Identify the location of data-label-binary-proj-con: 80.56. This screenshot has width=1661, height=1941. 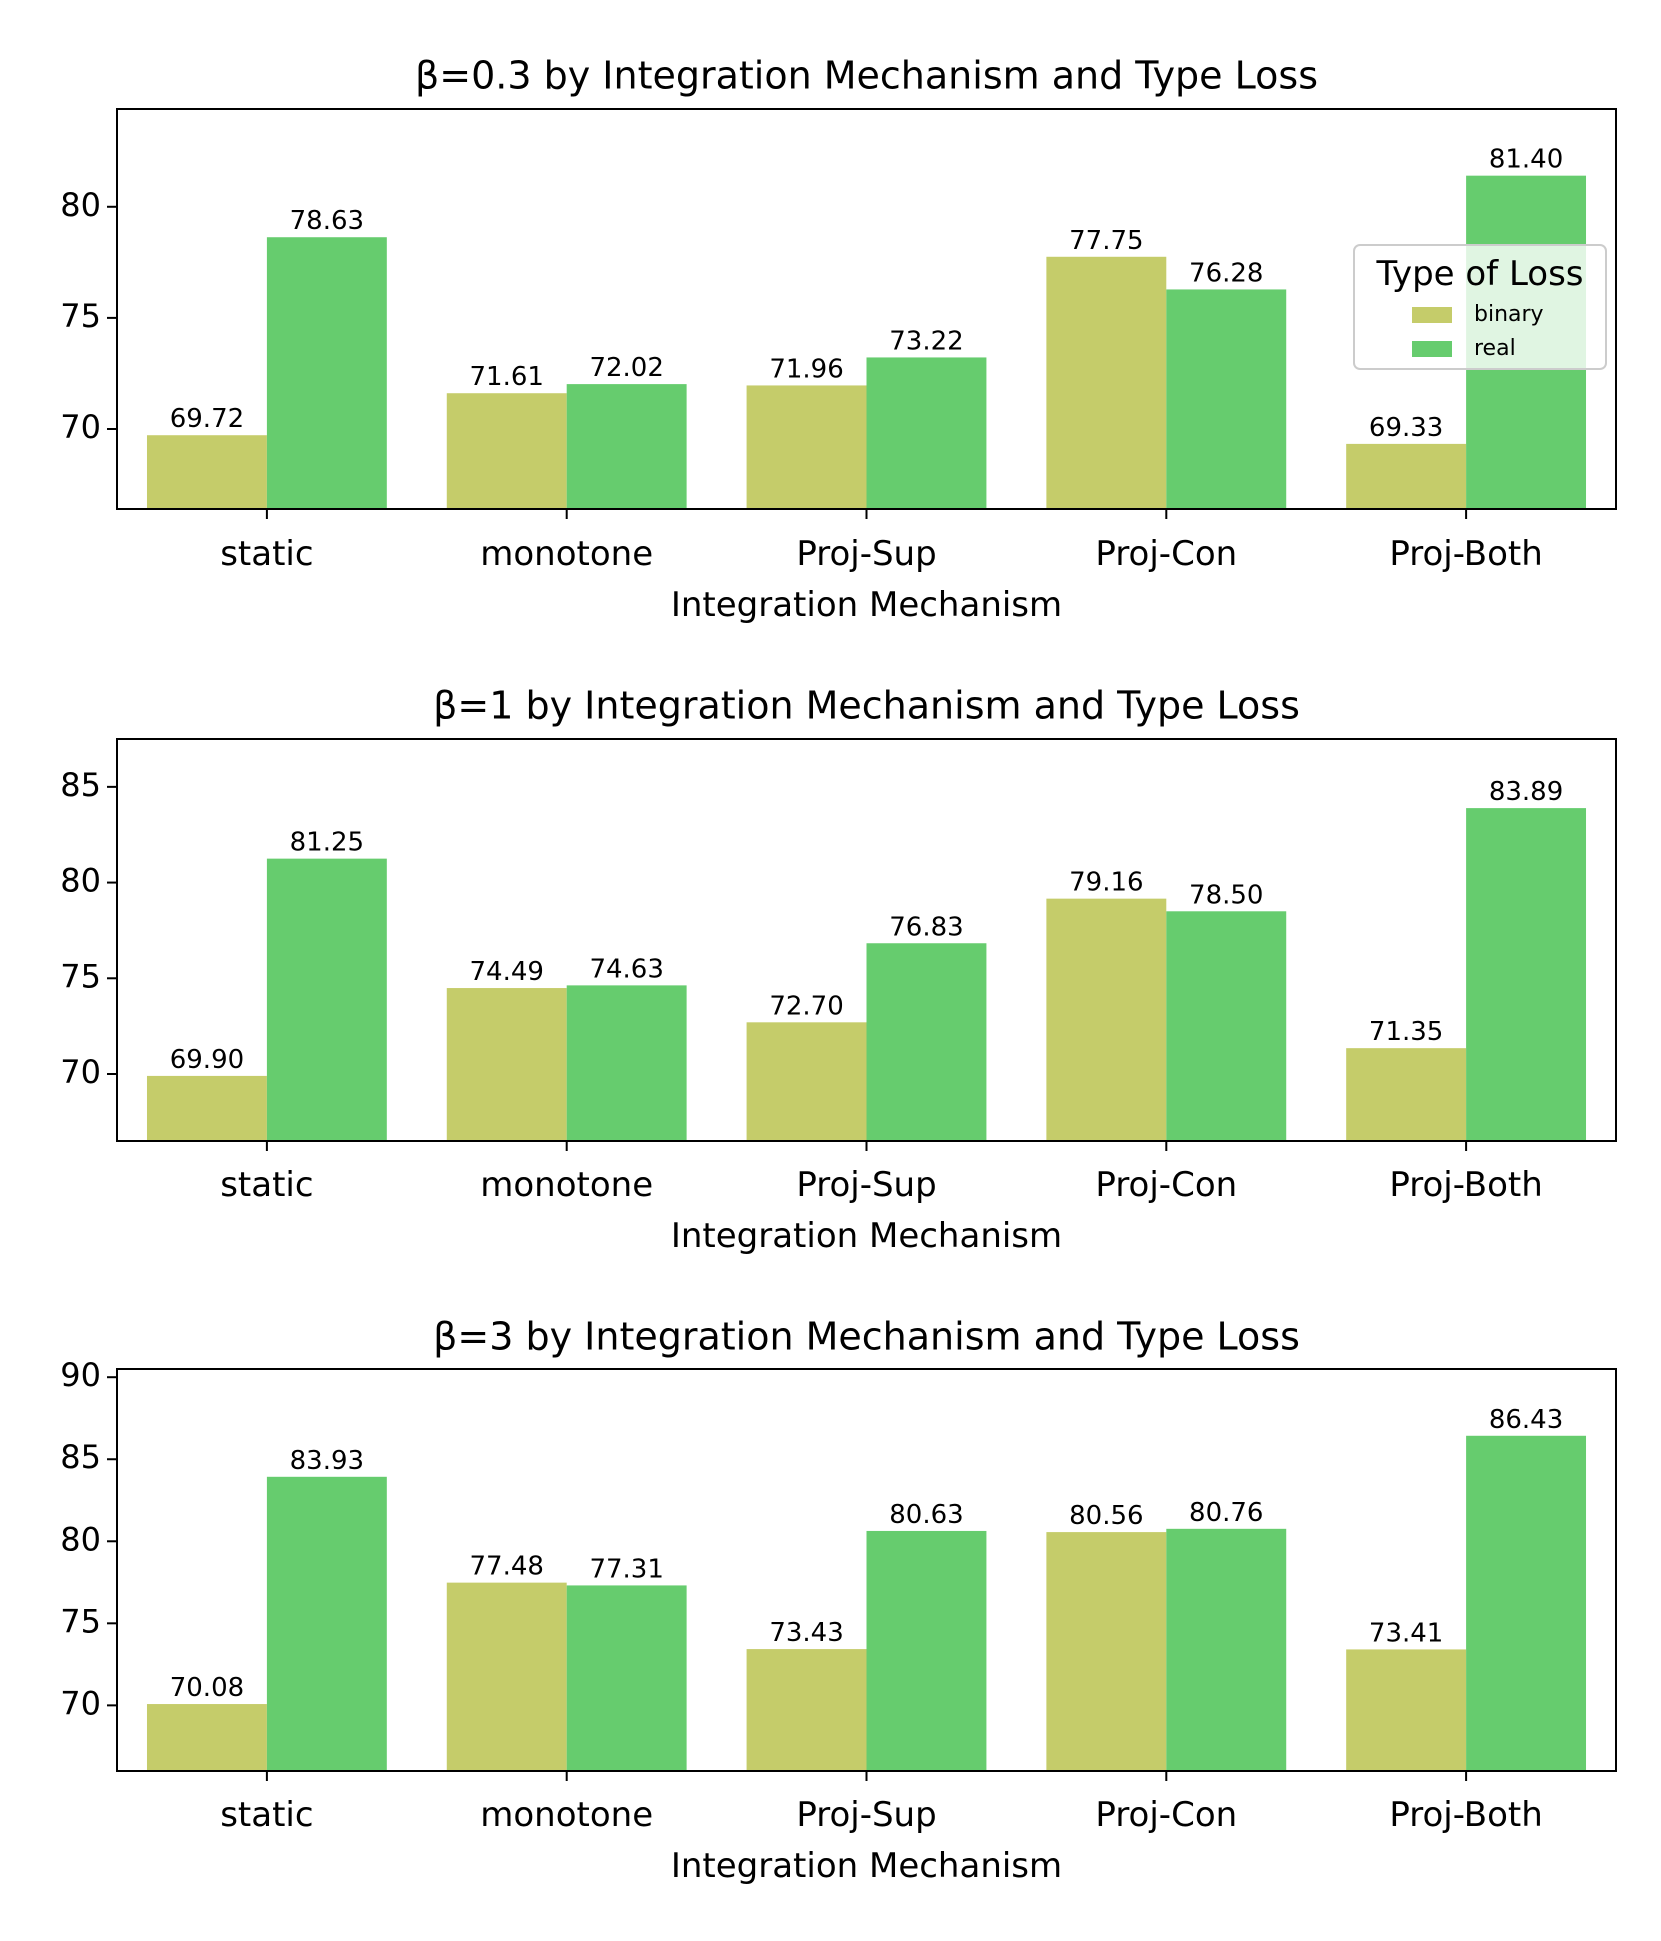
(1106, 1516).